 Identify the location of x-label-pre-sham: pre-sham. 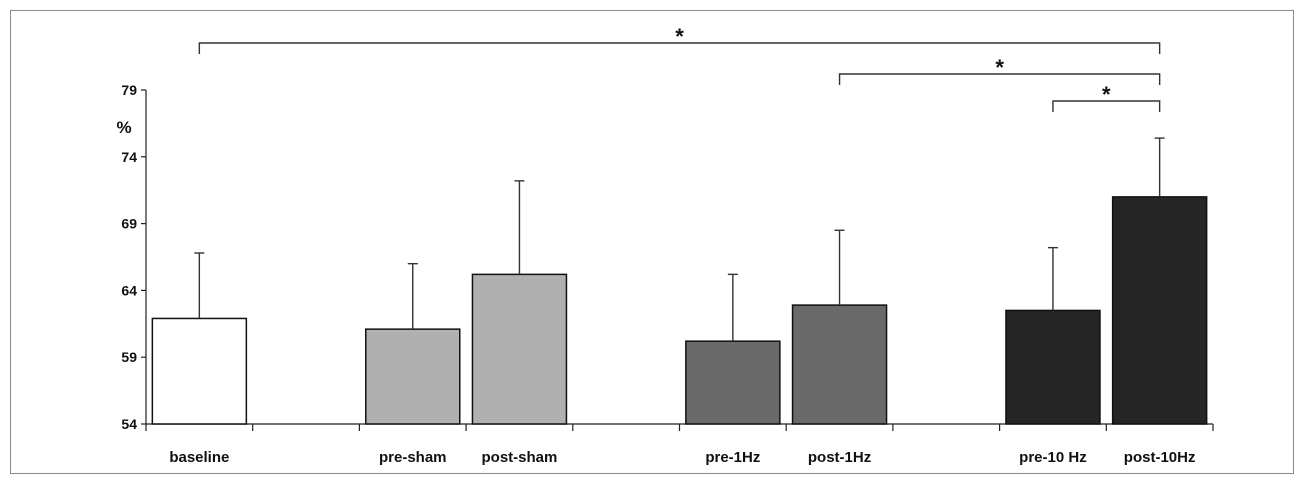
(413, 457).